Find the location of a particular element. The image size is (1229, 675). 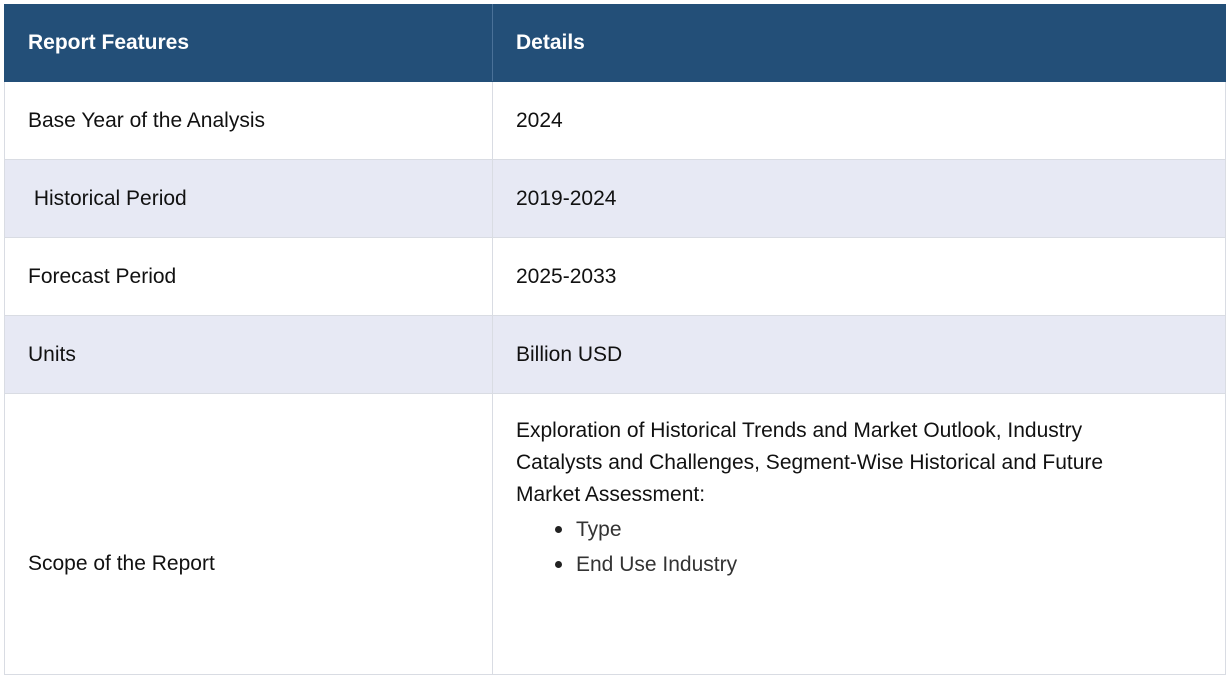

header-details: Details is located at coordinates (859, 43).